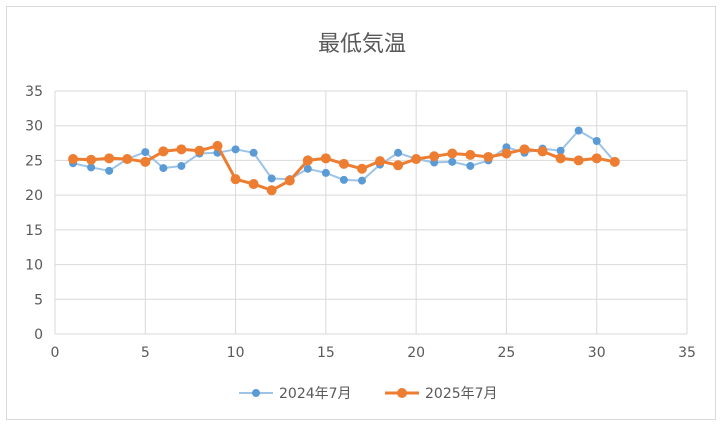 The image size is (724, 429). What do you see at coordinates (34, 92) in the screenshot?
I see `y-tick-label: 35` at bounding box center [34, 92].